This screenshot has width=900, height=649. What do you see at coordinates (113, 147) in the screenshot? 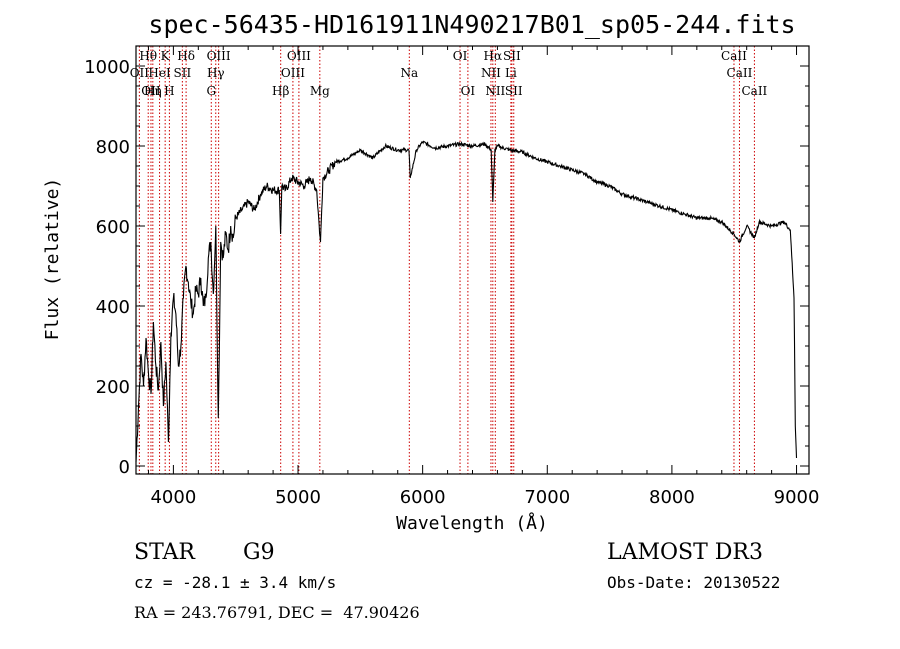
I see `y-tick-label: 800` at bounding box center [113, 147].